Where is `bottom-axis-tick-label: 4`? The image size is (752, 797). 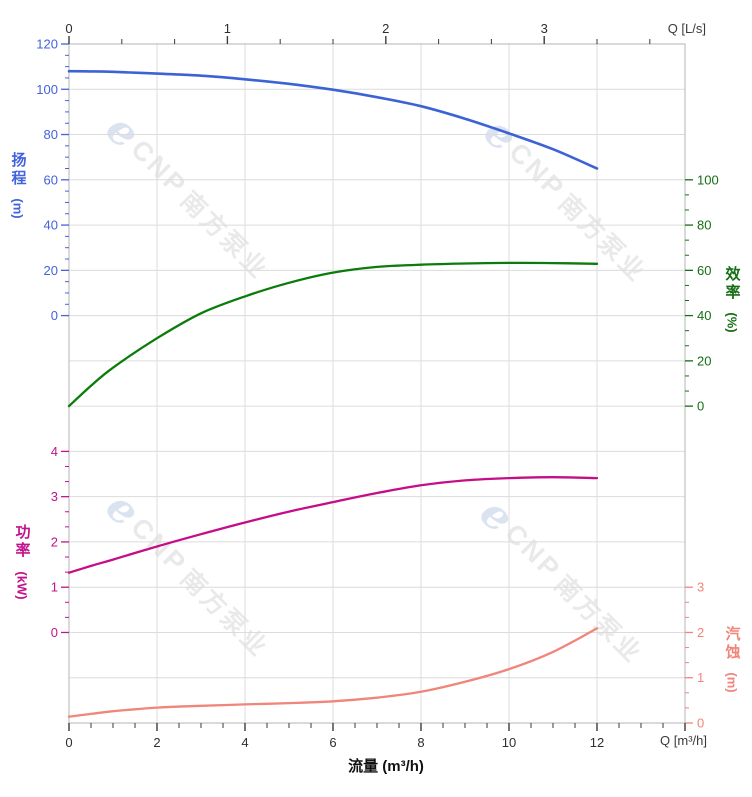
bottom-axis-tick-label: 4 is located at coordinates (244, 742).